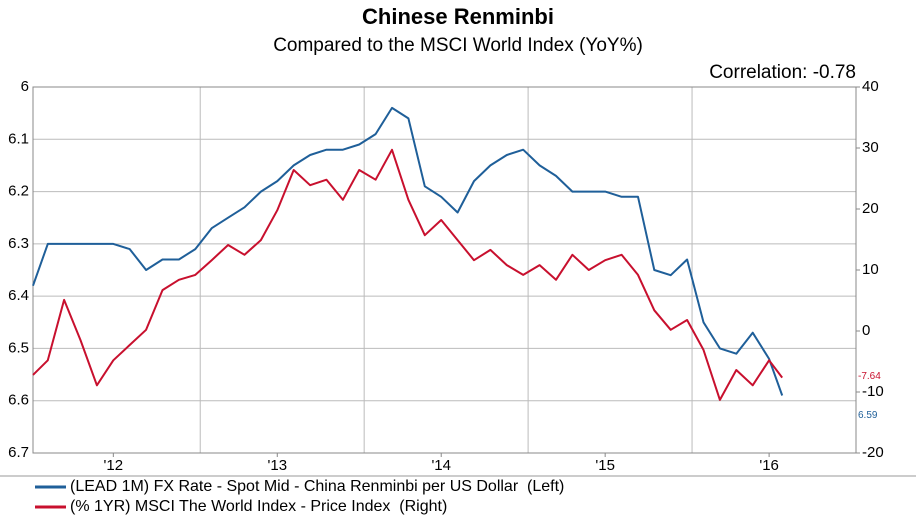 Image resolution: width=916 pixels, height=518 pixels. I want to click on y2-tick-label: -10, so click(873, 391).